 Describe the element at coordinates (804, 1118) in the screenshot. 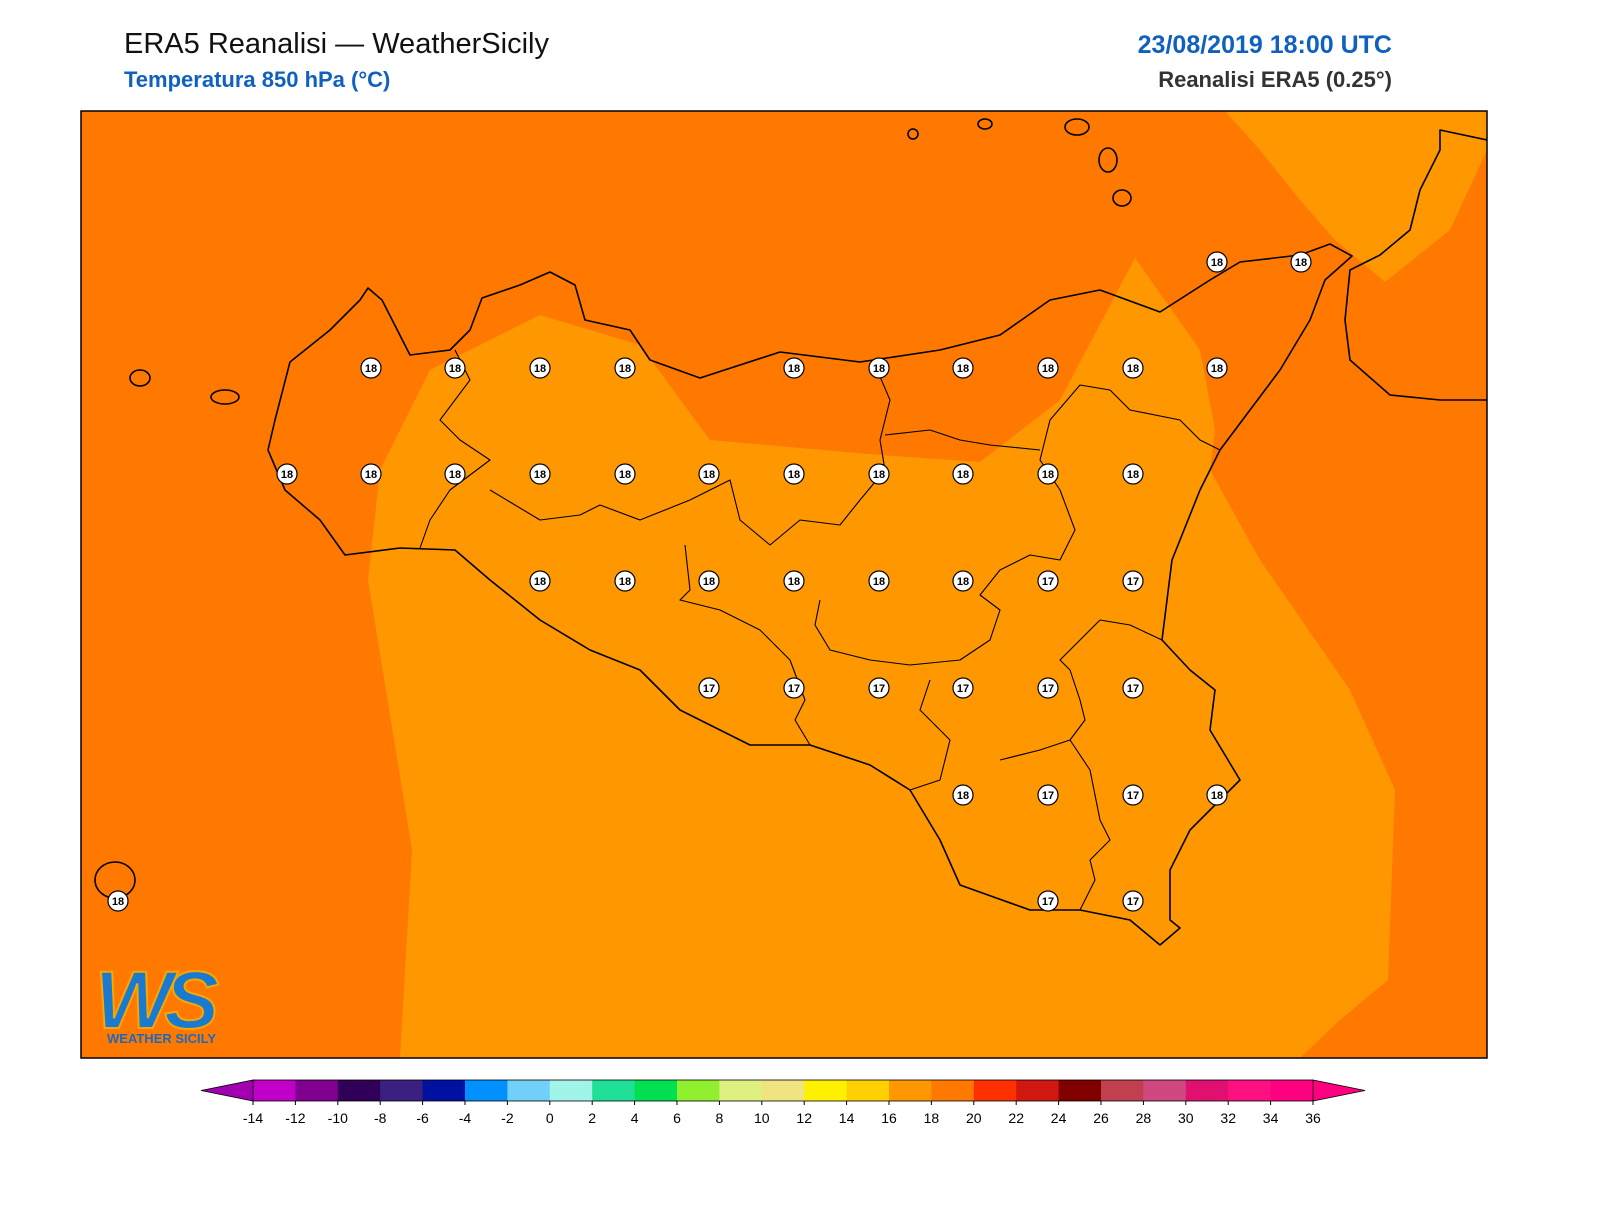

I see `colorbar-tick-label: 12` at that location.